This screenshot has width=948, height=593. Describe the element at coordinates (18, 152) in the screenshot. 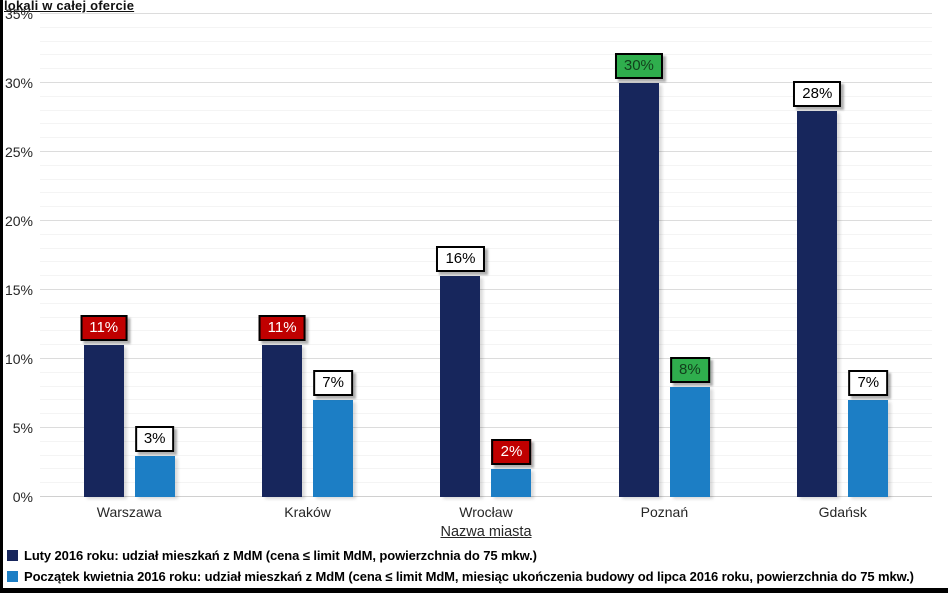

I see `y-axis-tick-label: 25%` at that location.